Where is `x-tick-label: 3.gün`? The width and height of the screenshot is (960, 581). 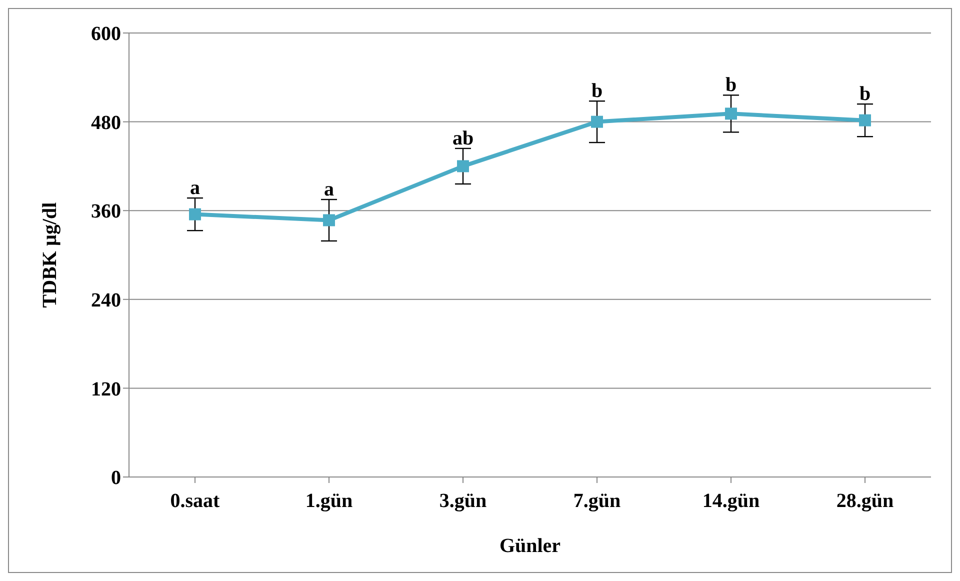 x-tick-label: 3.gün is located at coordinates (463, 501).